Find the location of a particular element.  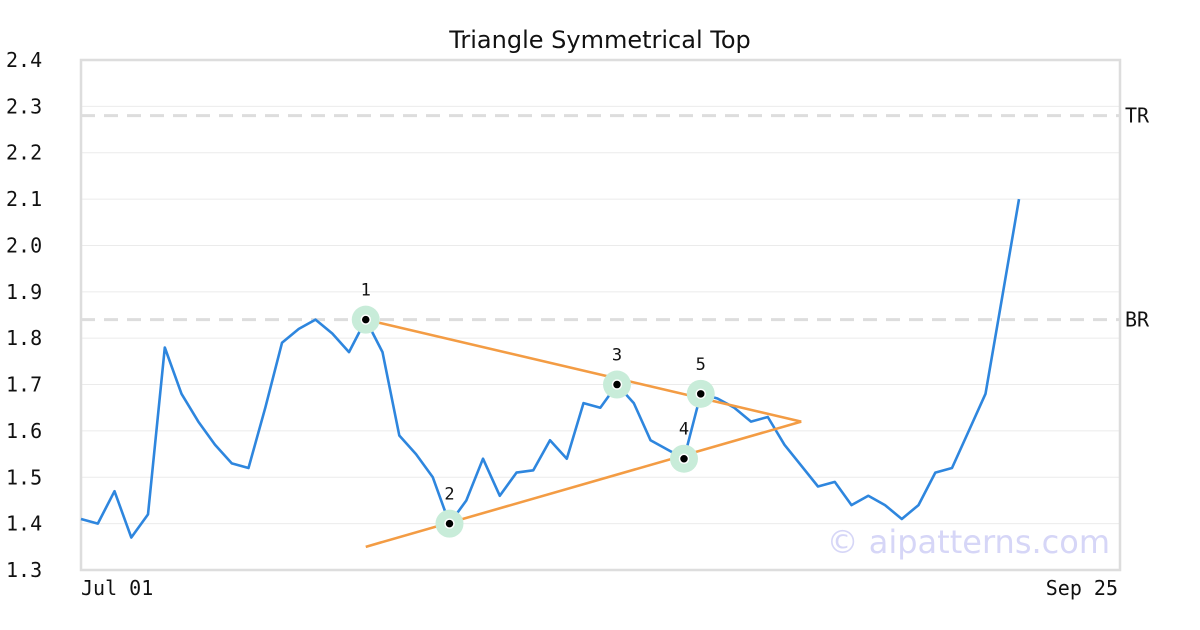

pivot-label: 4 is located at coordinates (684, 430).